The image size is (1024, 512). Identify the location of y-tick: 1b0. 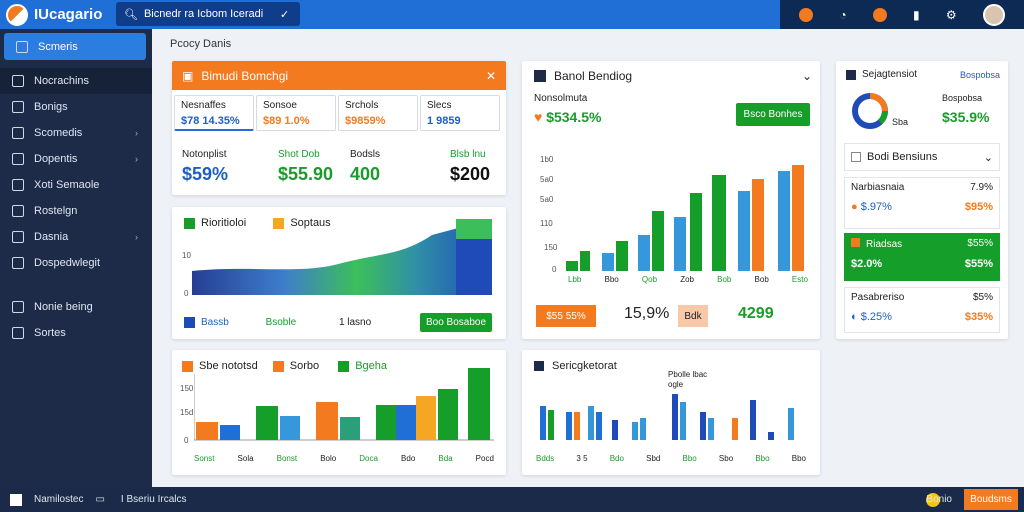
(547, 159).